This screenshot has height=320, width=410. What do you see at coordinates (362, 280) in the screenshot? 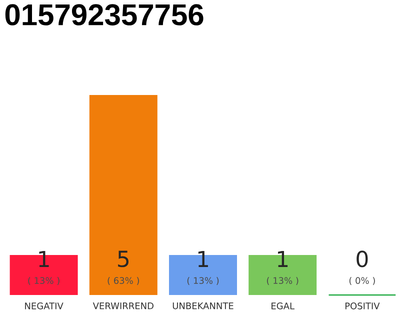
I see `annotation: ( 0% )` at bounding box center [362, 280].